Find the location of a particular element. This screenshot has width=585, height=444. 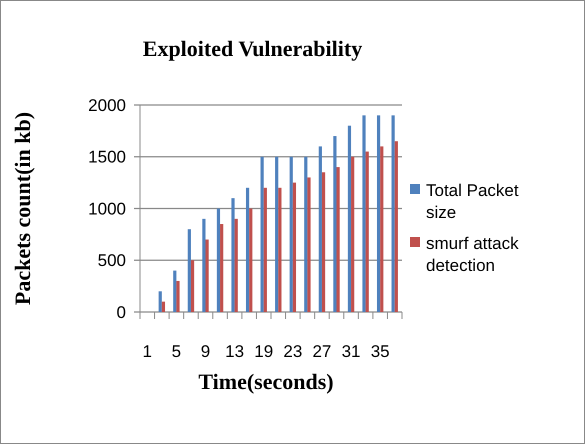

chart-title: Exploited Vulnerability is located at coordinates (252, 48).